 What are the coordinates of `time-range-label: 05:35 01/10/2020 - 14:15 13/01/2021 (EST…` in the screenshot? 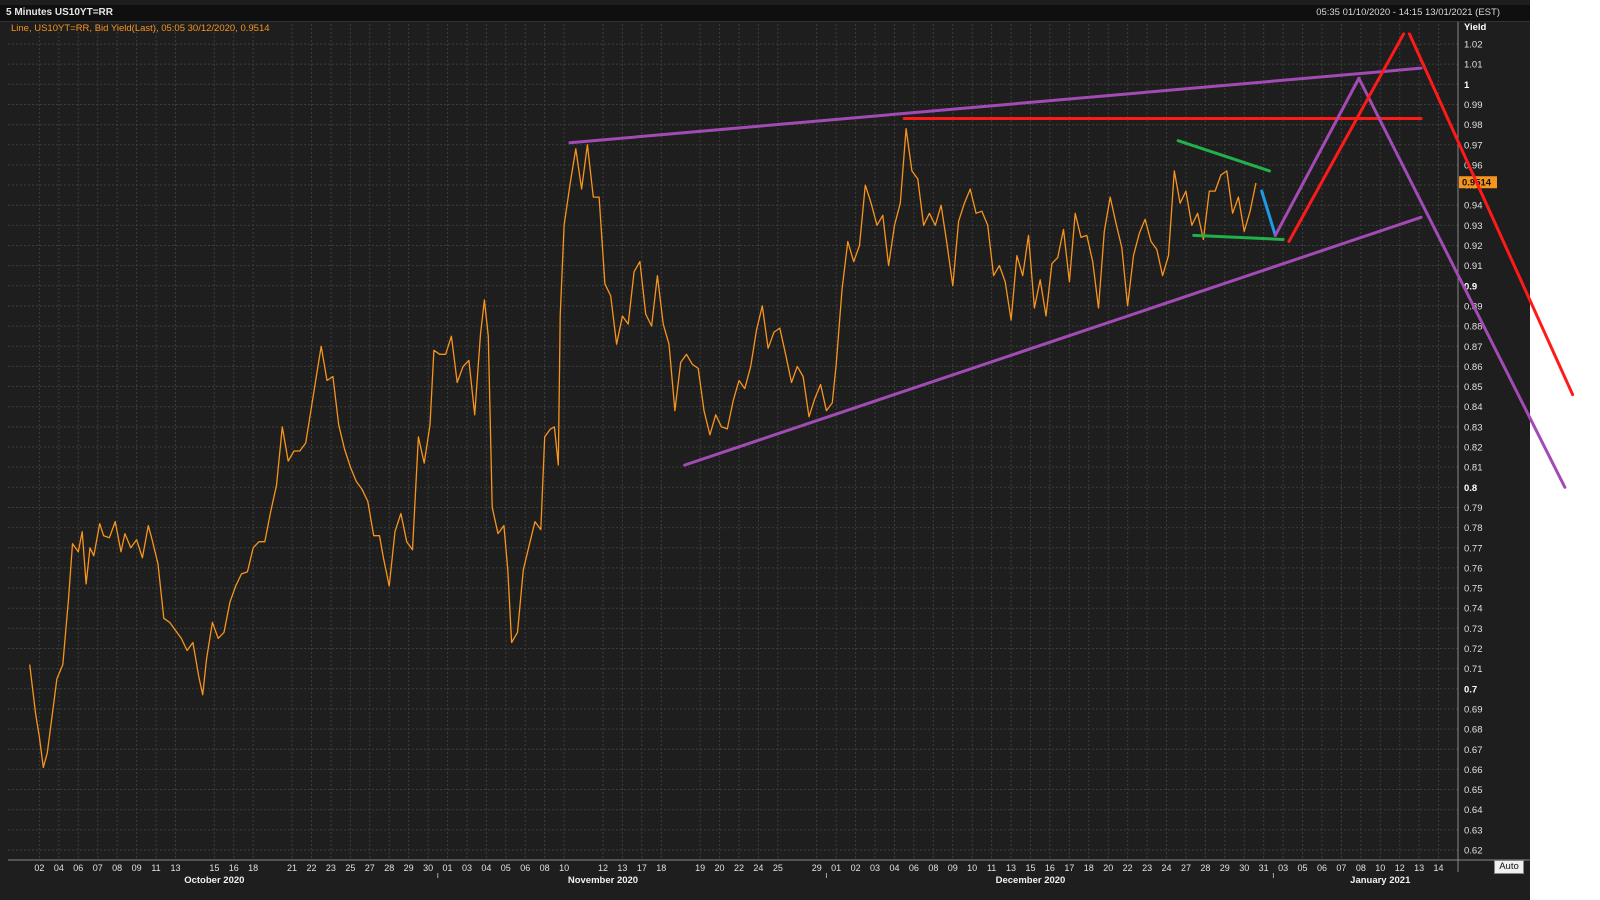 It's located at (1408, 12).